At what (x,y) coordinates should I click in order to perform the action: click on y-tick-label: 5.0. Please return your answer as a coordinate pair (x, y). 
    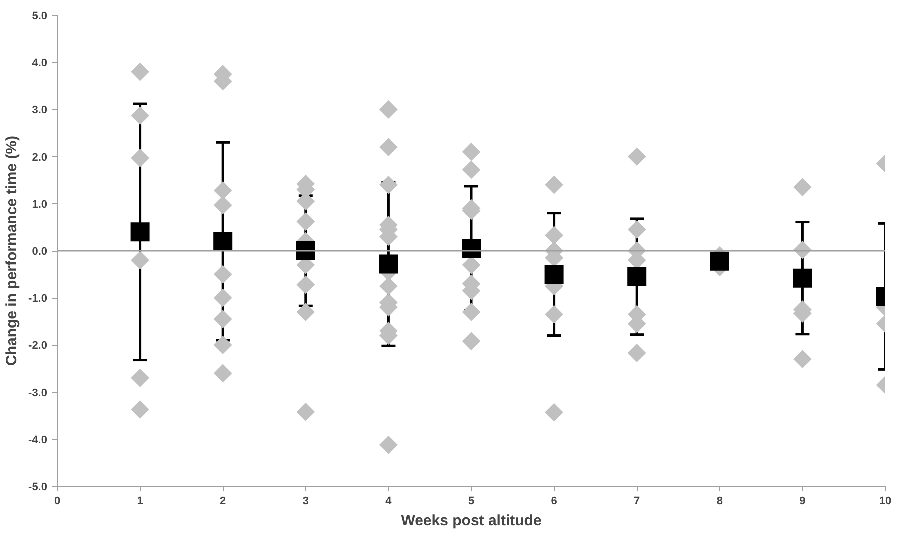
    Looking at the image, I should click on (40, 16).